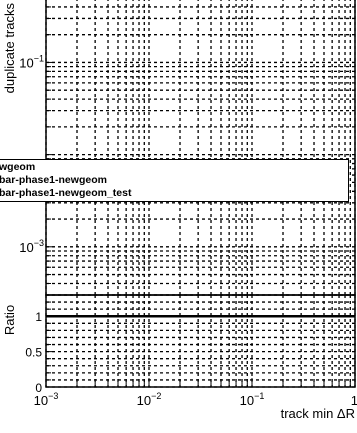  I want to click on legend-entry-1: wgeom, so click(18, 167).